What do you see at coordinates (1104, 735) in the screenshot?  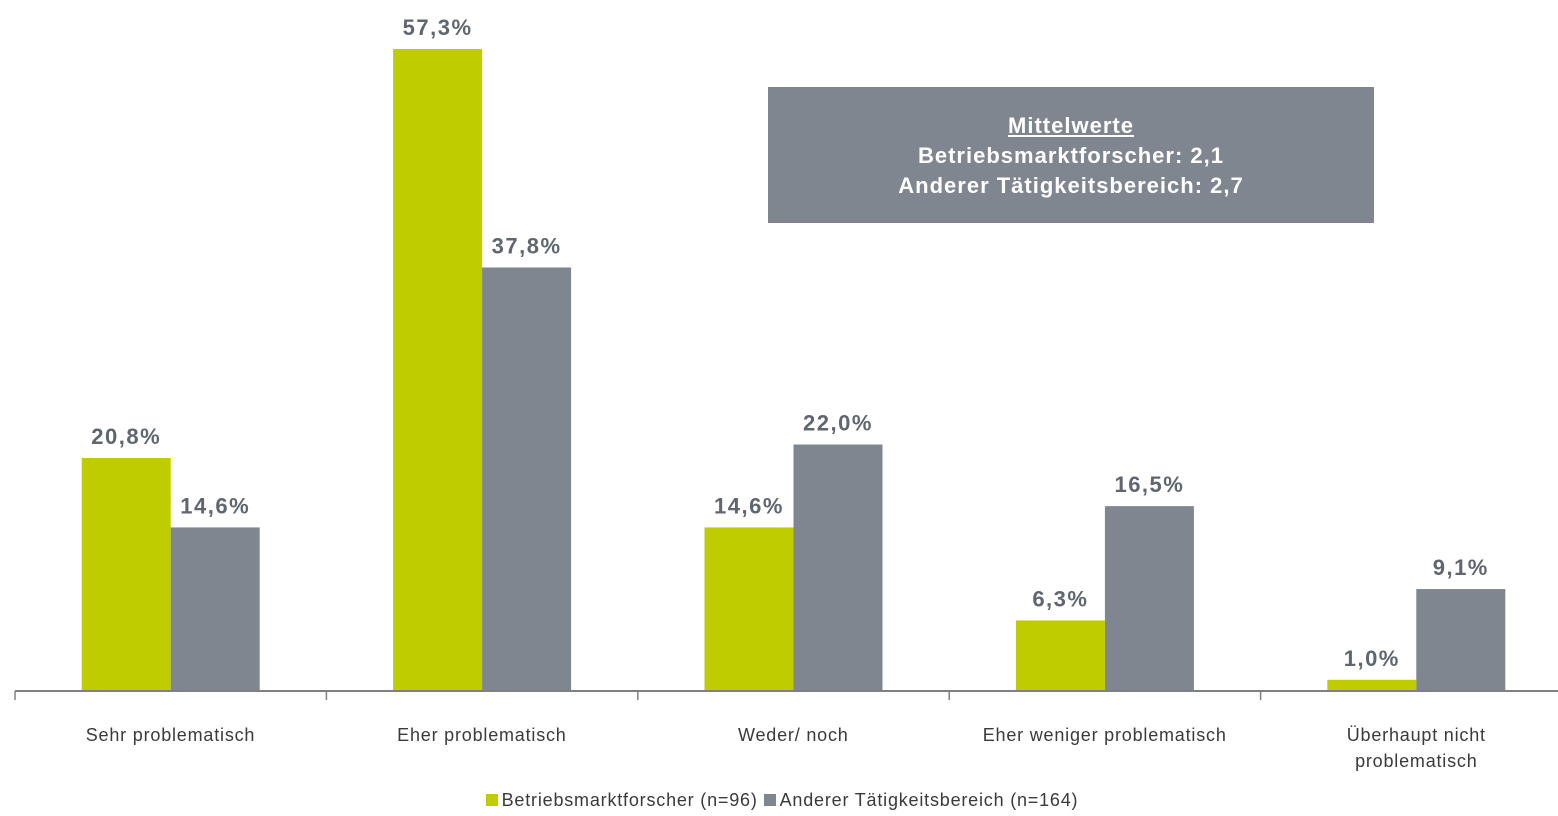 I see `x-tick-label: Eher weniger problematisch` at bounding box center [1104, 735].